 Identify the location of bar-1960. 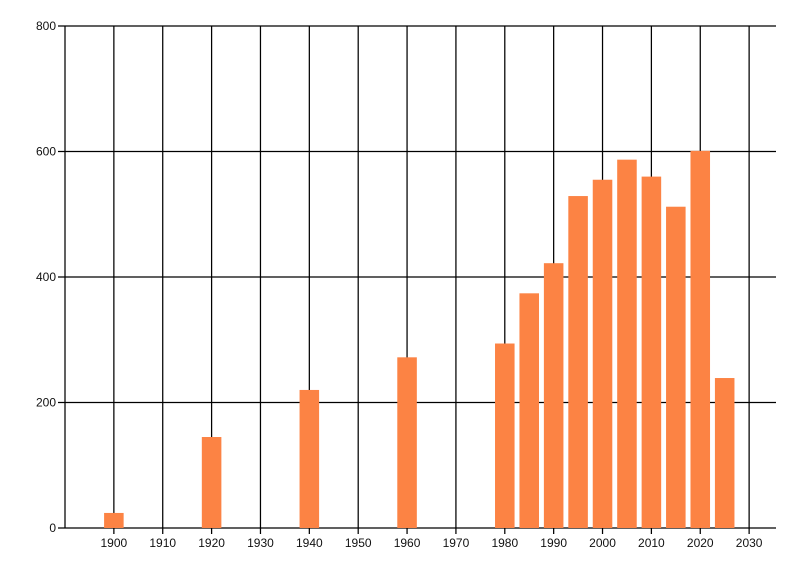
(407, 442).